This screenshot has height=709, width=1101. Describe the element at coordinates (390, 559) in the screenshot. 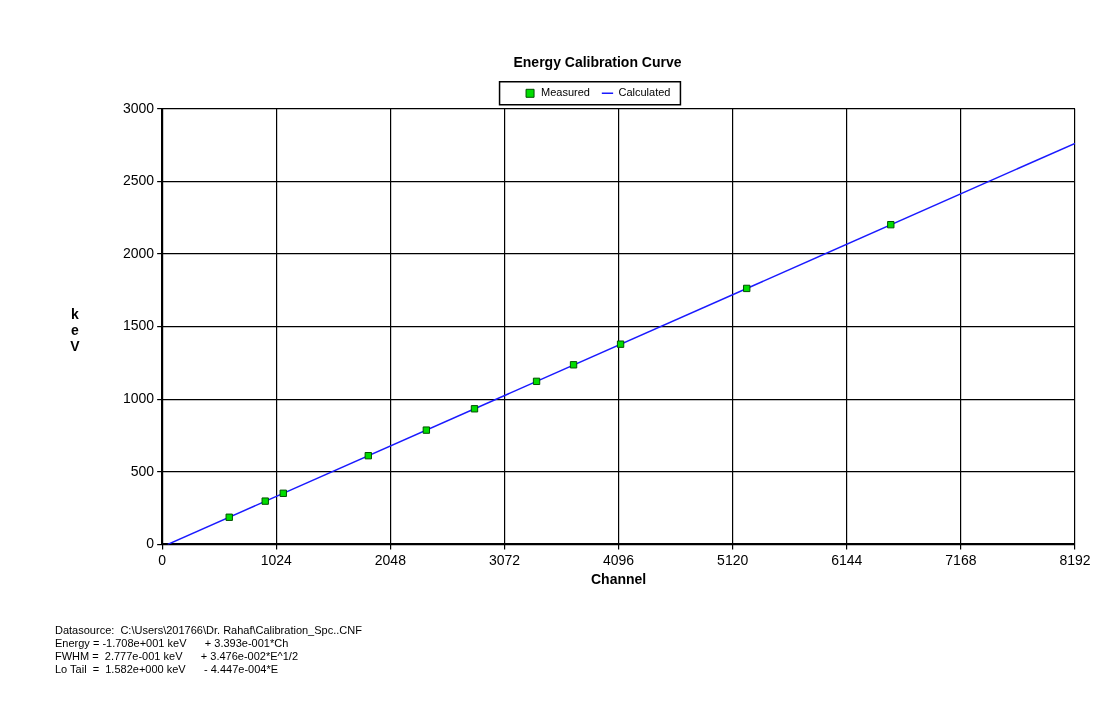

I see `x-tick-label: 2048` at that location.